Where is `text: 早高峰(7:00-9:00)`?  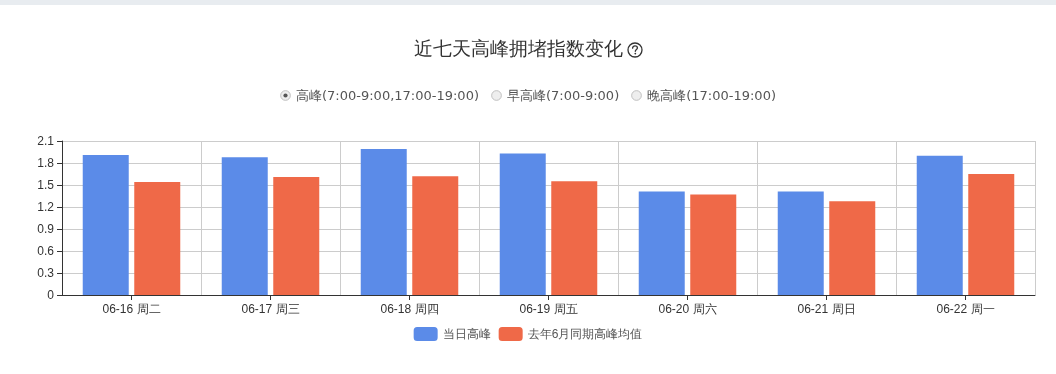
text: 早高峰(7:00-9:00) is located at coordinates (563, 95).